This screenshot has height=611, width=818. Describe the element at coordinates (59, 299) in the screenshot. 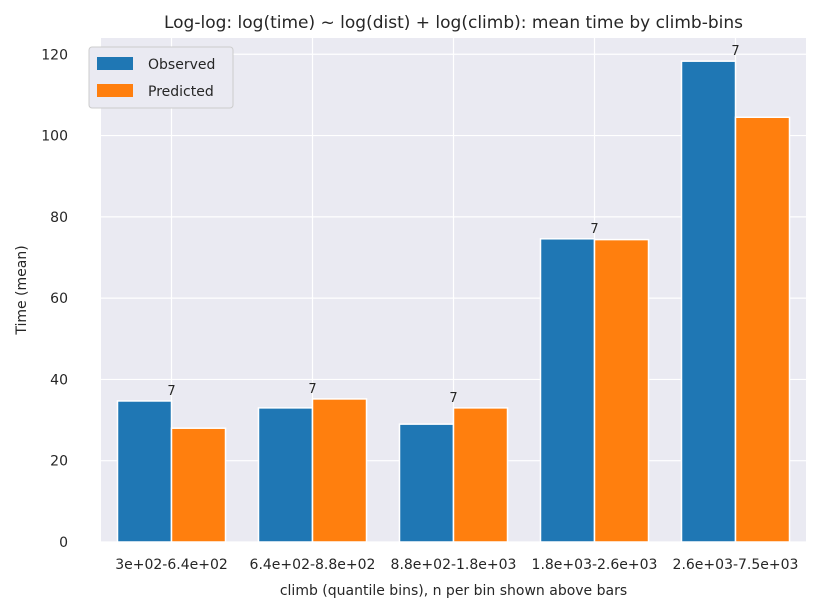

I see `y-tick-label-3: 60` at that location.